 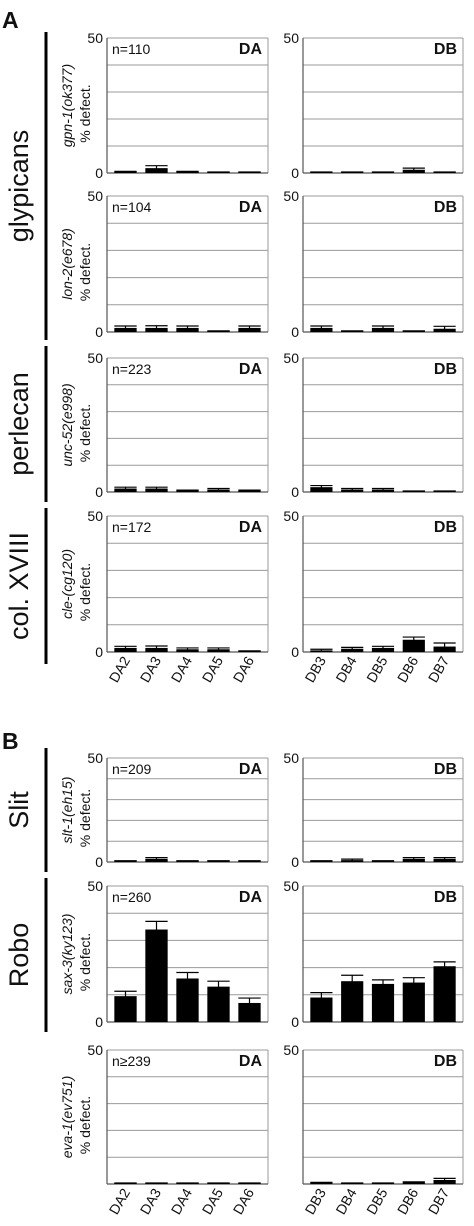 What do you see at coordinates (99, 492) in the screenshot?
I see `chart-4-ytick-0: 0` at bounding box center [99, 492].